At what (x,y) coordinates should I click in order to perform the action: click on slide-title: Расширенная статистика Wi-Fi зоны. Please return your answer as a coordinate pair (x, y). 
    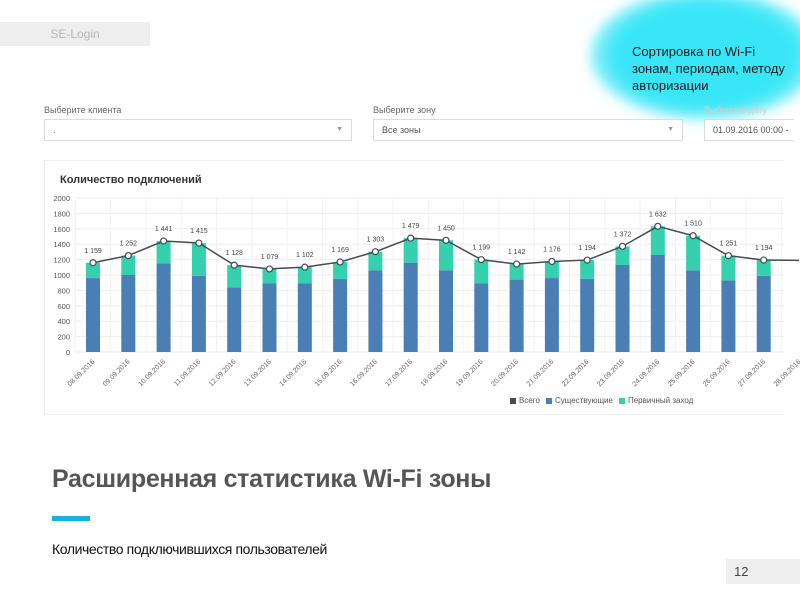
    Looking at the image, I should click on (272, 479).